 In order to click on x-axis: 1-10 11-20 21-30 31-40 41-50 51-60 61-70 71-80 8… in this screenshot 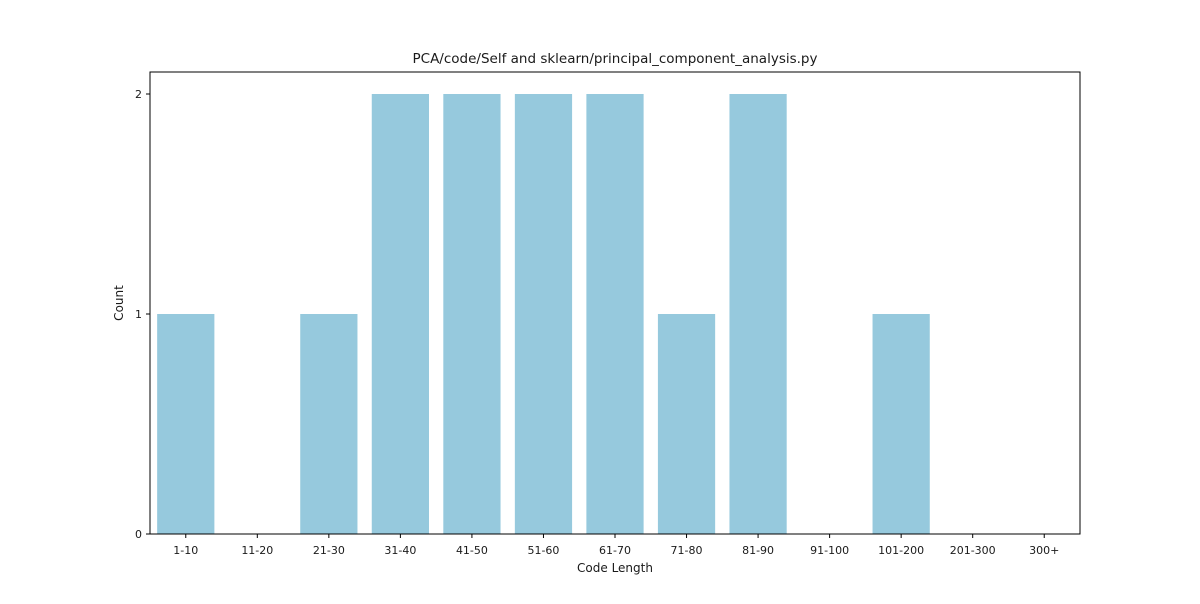, I will do `click(616, 545)`.